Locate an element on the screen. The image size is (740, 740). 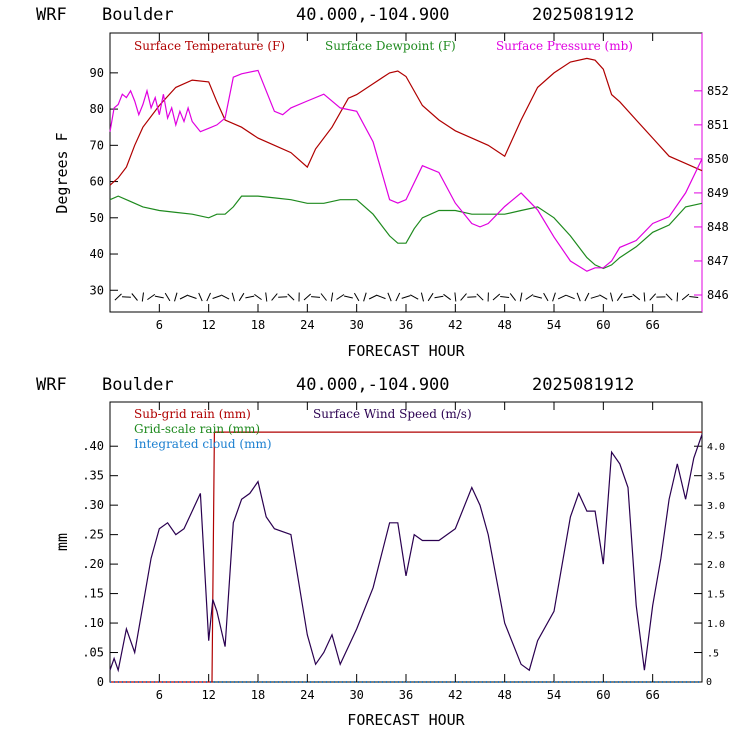
panel1-y2tick-label: 847 is located at coordinates (718, 261).